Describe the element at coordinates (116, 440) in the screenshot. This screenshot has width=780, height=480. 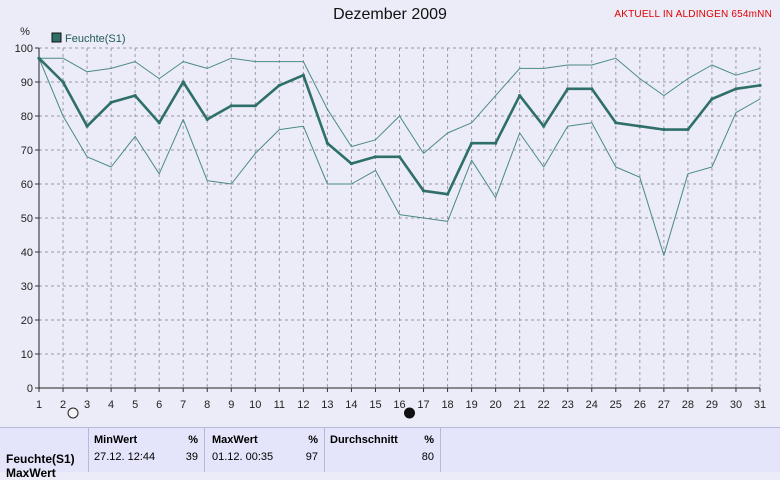
I see `min-header: MinWert` at that location.